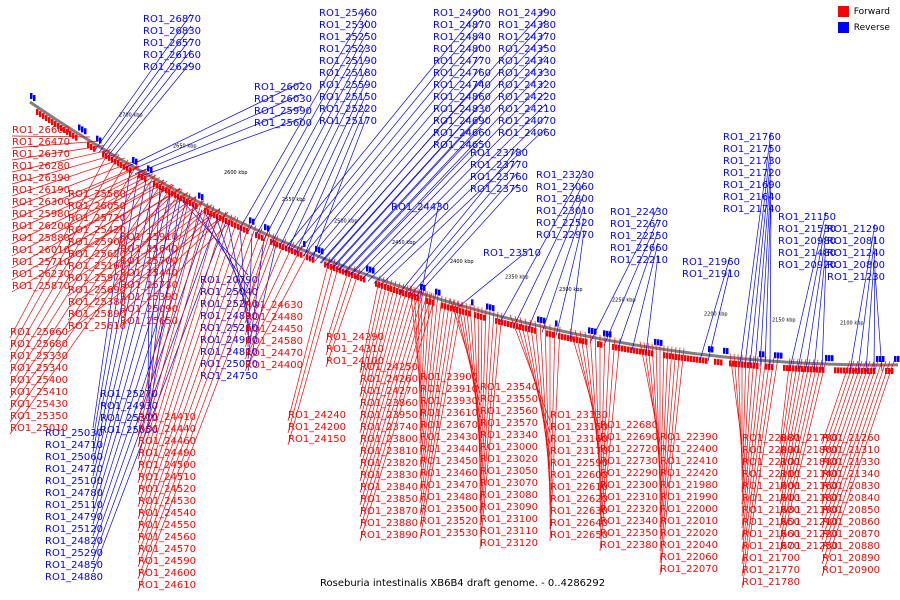 Image resolution: width=900 pixels, height=600 pixels. Describe the element at coordinates (229, 280) in the screenshot. I see `gene-label: RO1_20790` at that location.